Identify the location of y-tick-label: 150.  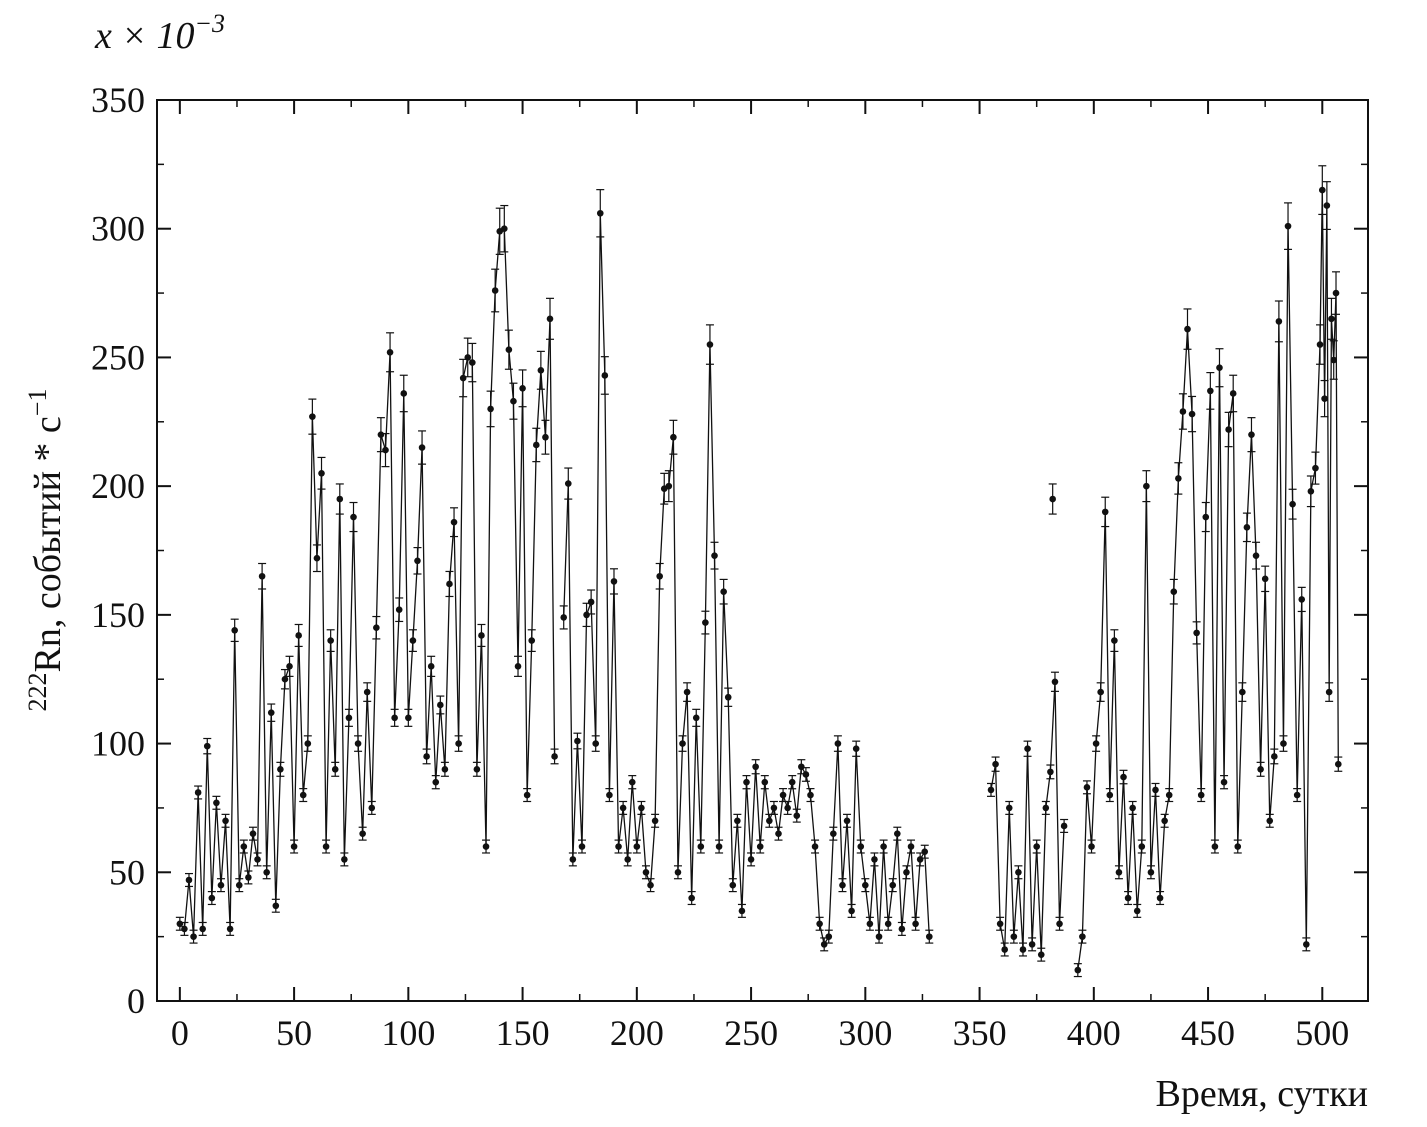
(118, 615).